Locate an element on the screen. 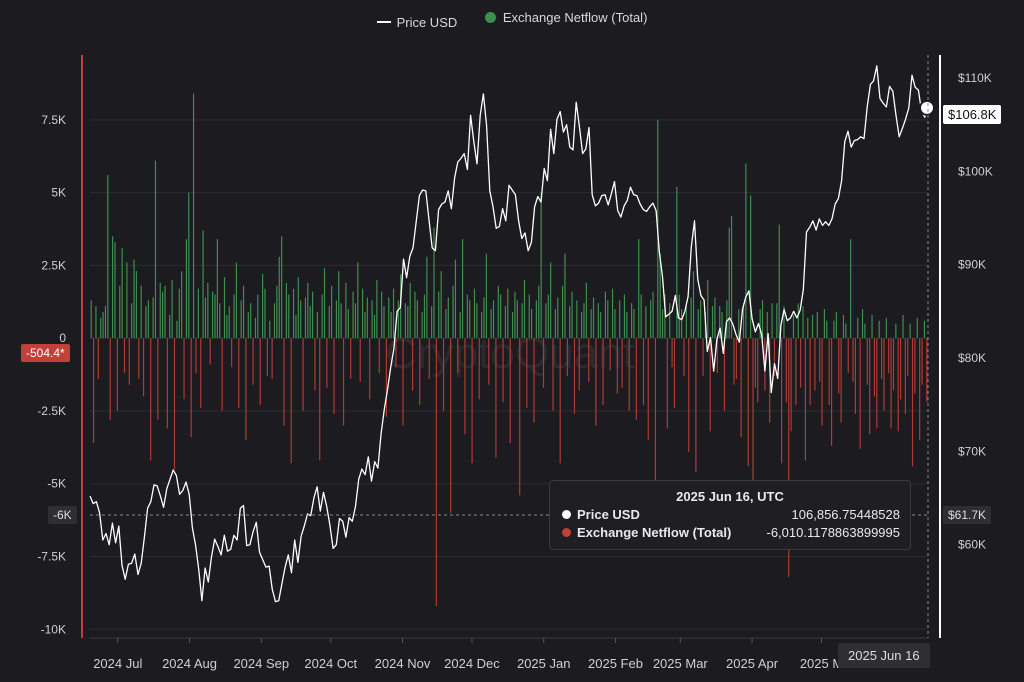 The image size is (1024, 682). tooltip-title: 2025 Jun 16, UTC is located at coordinates (730, 496).